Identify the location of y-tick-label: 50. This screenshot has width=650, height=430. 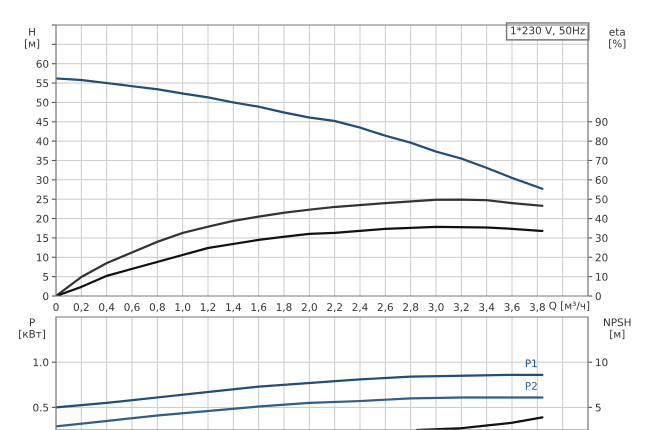
(42, 102).